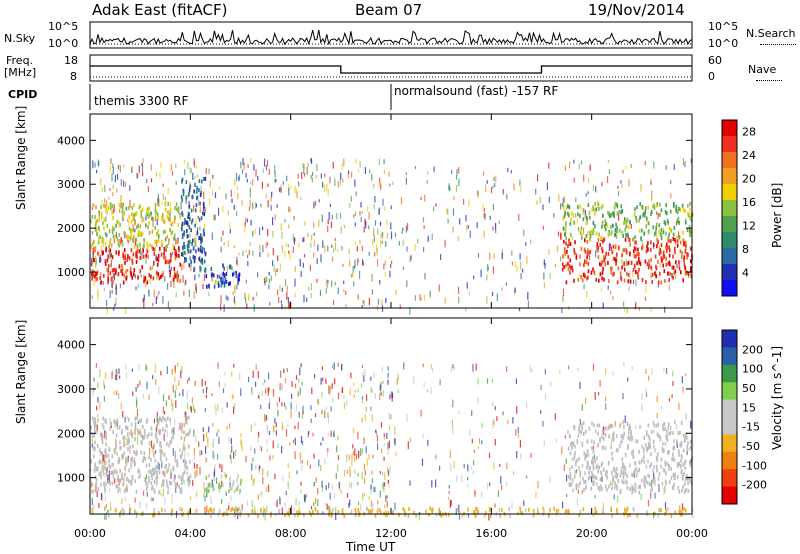  Describe the element at coordinates (749, 226) in the screenshot. I see `colorbar-tick-label: 12` at that location.